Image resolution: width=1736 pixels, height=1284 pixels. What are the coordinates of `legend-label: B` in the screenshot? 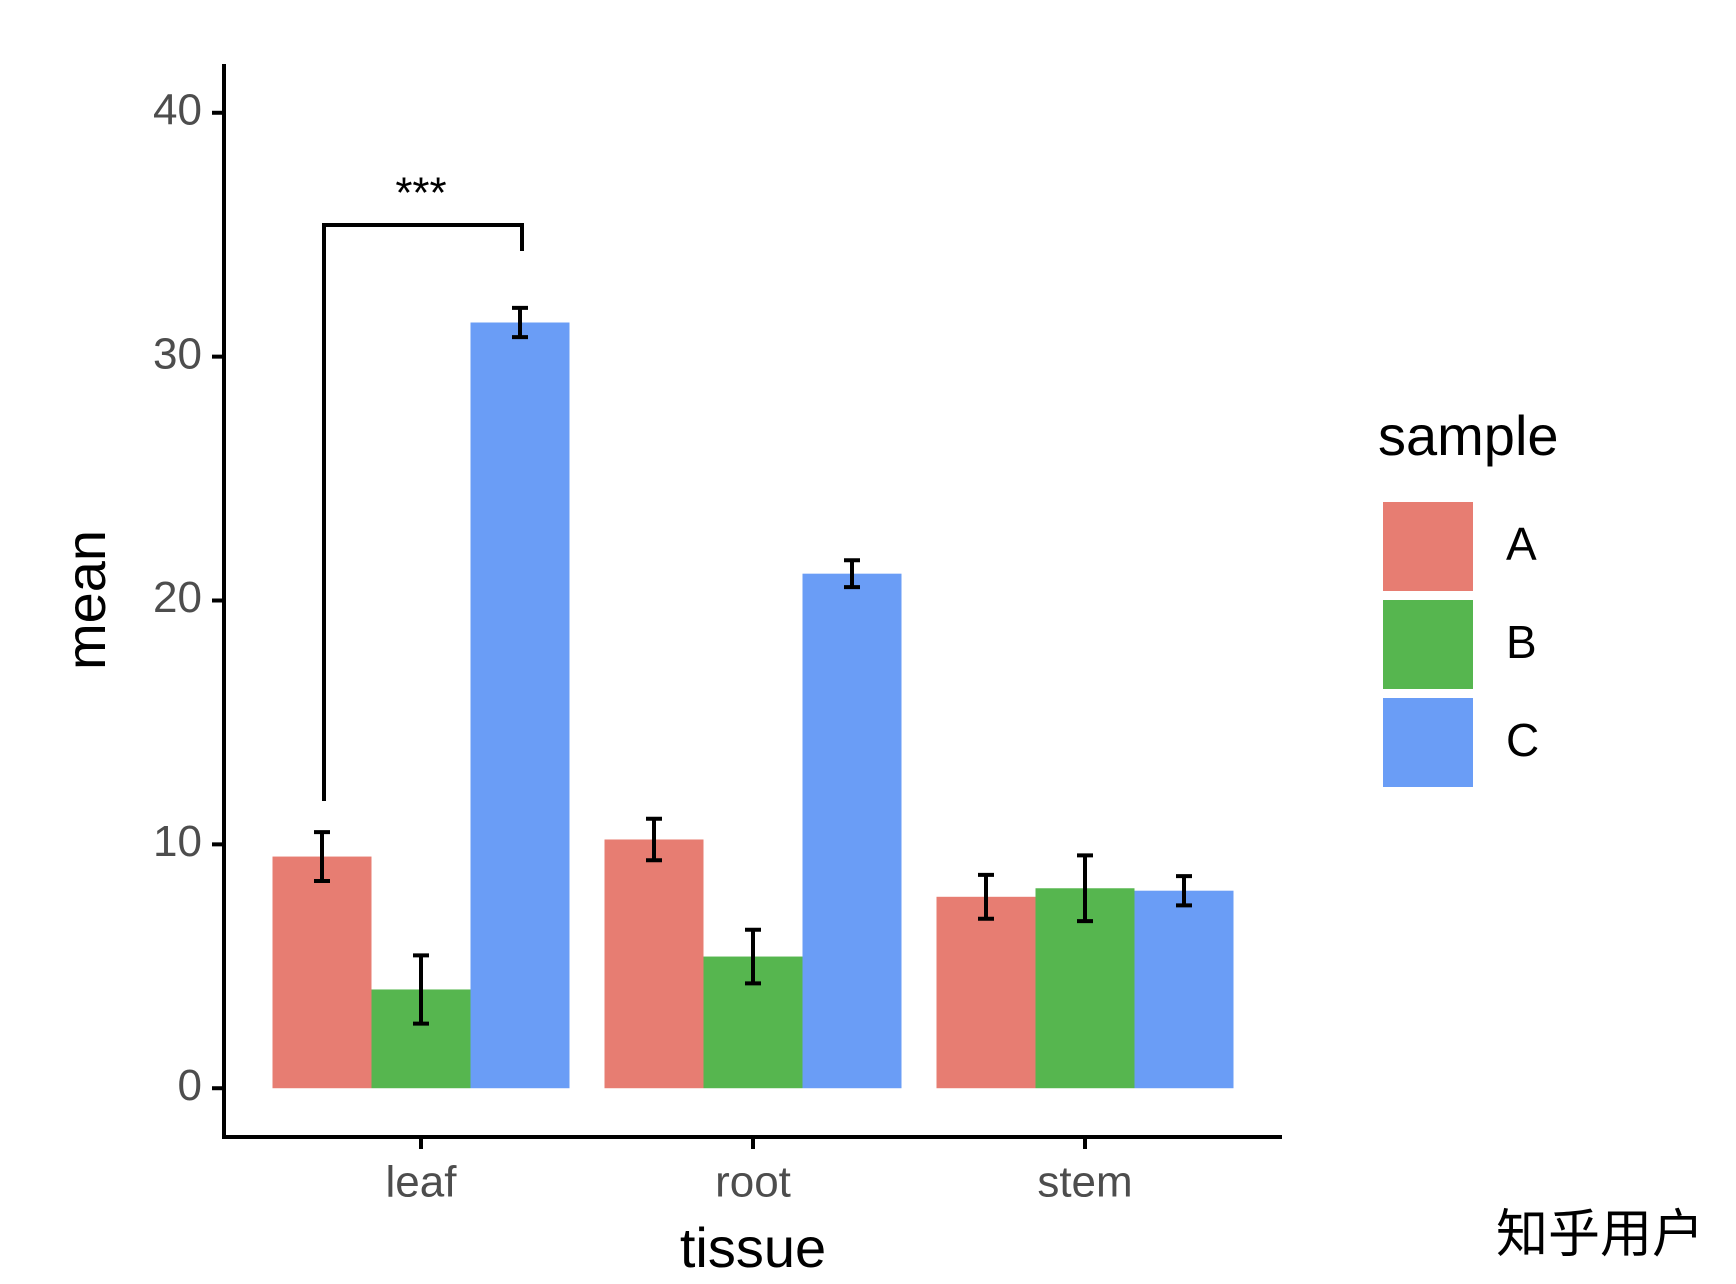 It's located at (1521, 642).